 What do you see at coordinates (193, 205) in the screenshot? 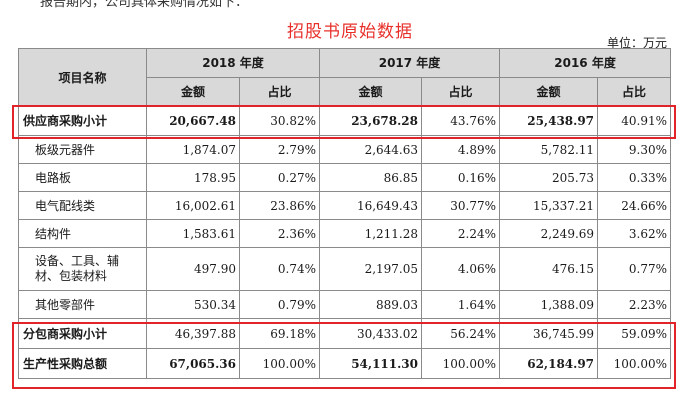
I see `cell-amount: 16,002.61` at bounding box center [193, 205].